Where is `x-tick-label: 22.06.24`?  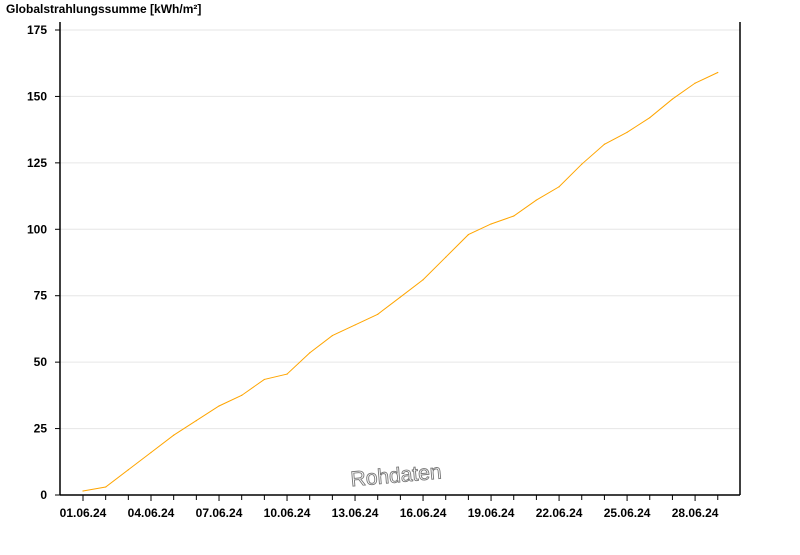 x-tick-label: 22.06.24 is located at coordinates (559, 513).